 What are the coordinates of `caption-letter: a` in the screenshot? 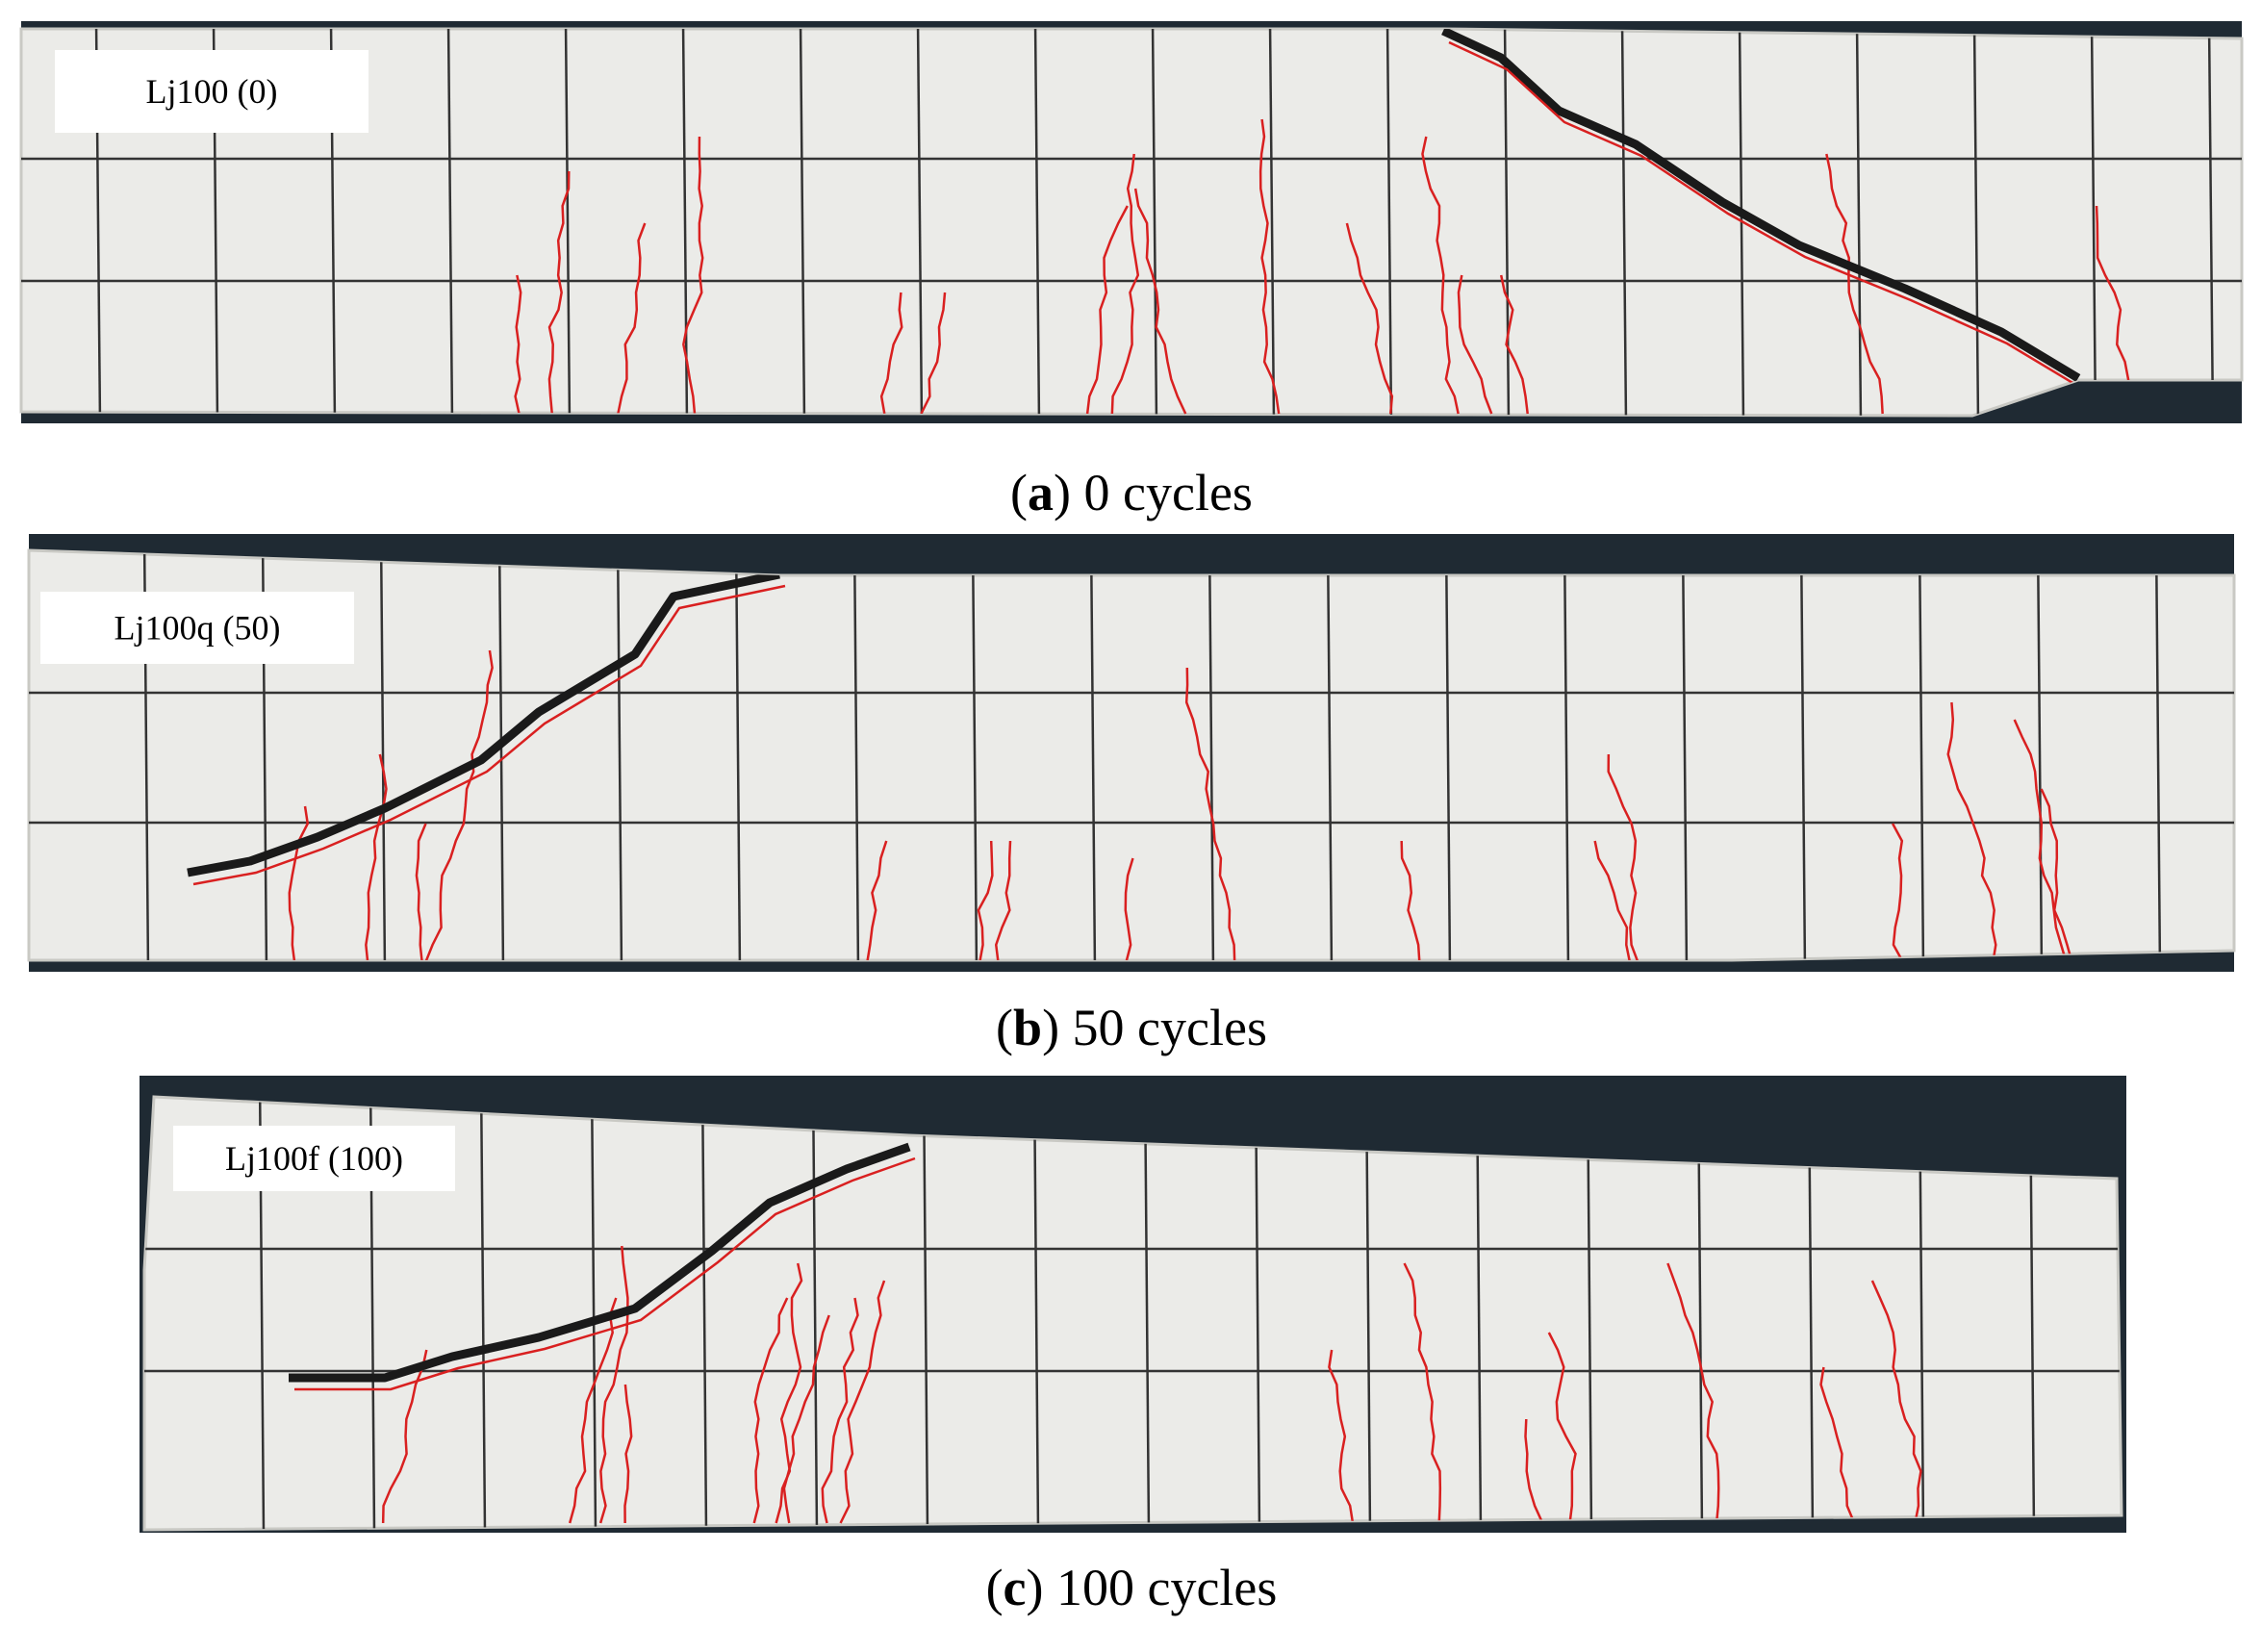 It's located at (1041, 492).